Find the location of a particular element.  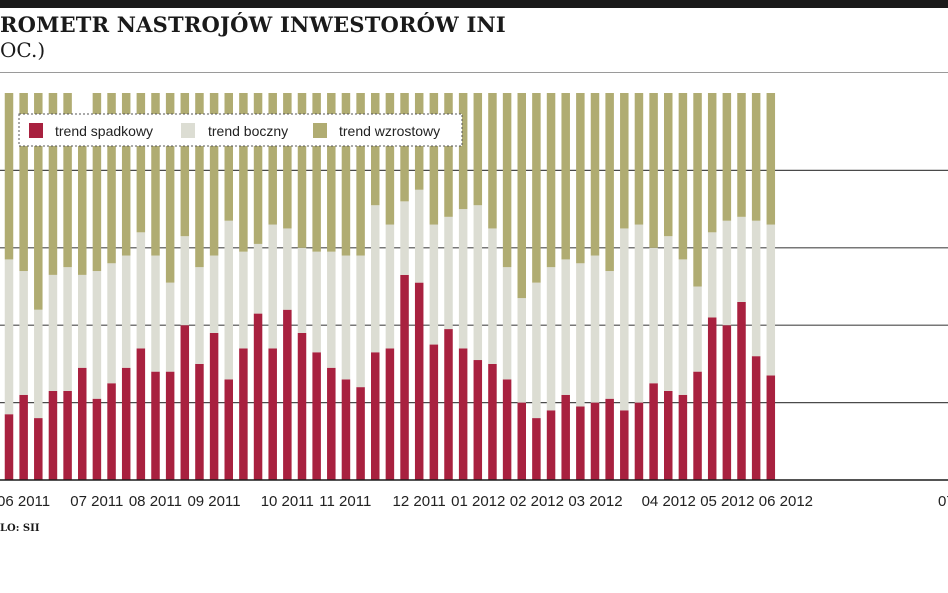

chart-title: ROMETR NASTROJÓW INWESTORÓW INI is located at coordinates (253, 24).